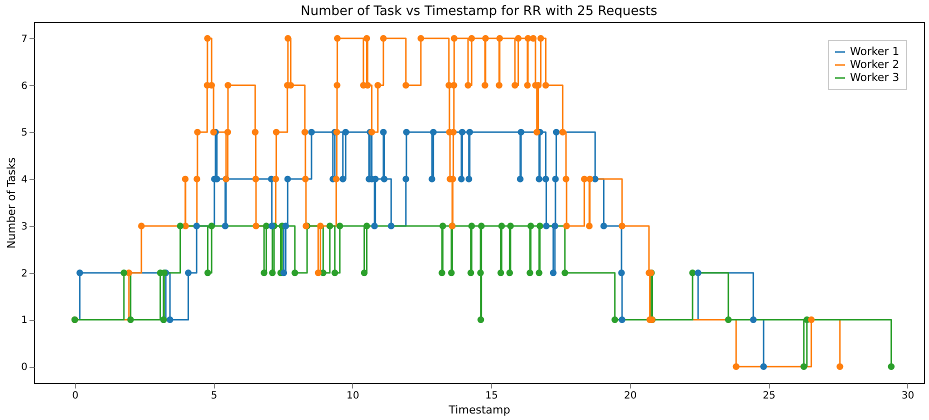  What do you see at coordinates (875, 51) in the screenshot?
I see `legend-label: Worker 1` at bounding box center [875, 51].